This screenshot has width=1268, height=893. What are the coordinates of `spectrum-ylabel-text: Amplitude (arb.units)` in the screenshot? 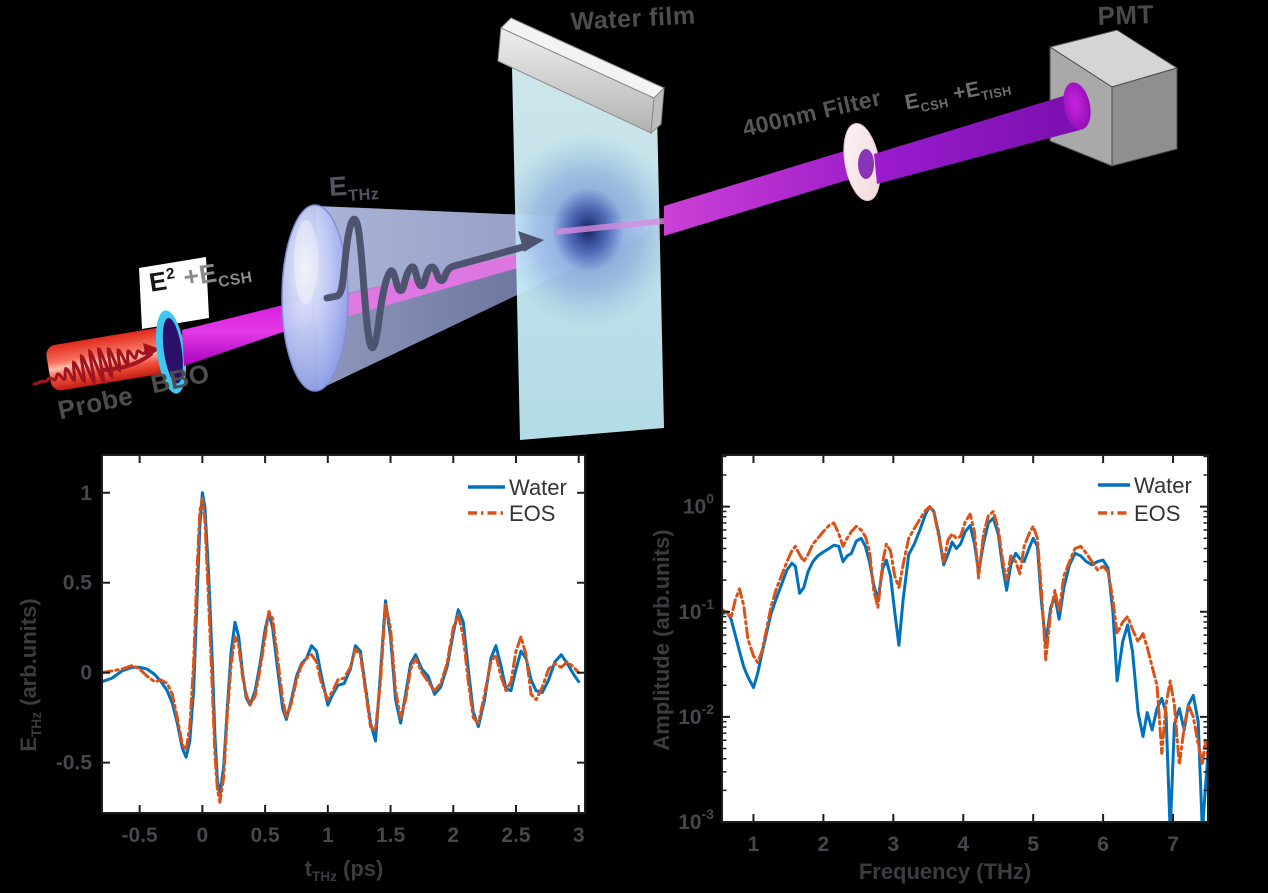 It's located at (661, 640).